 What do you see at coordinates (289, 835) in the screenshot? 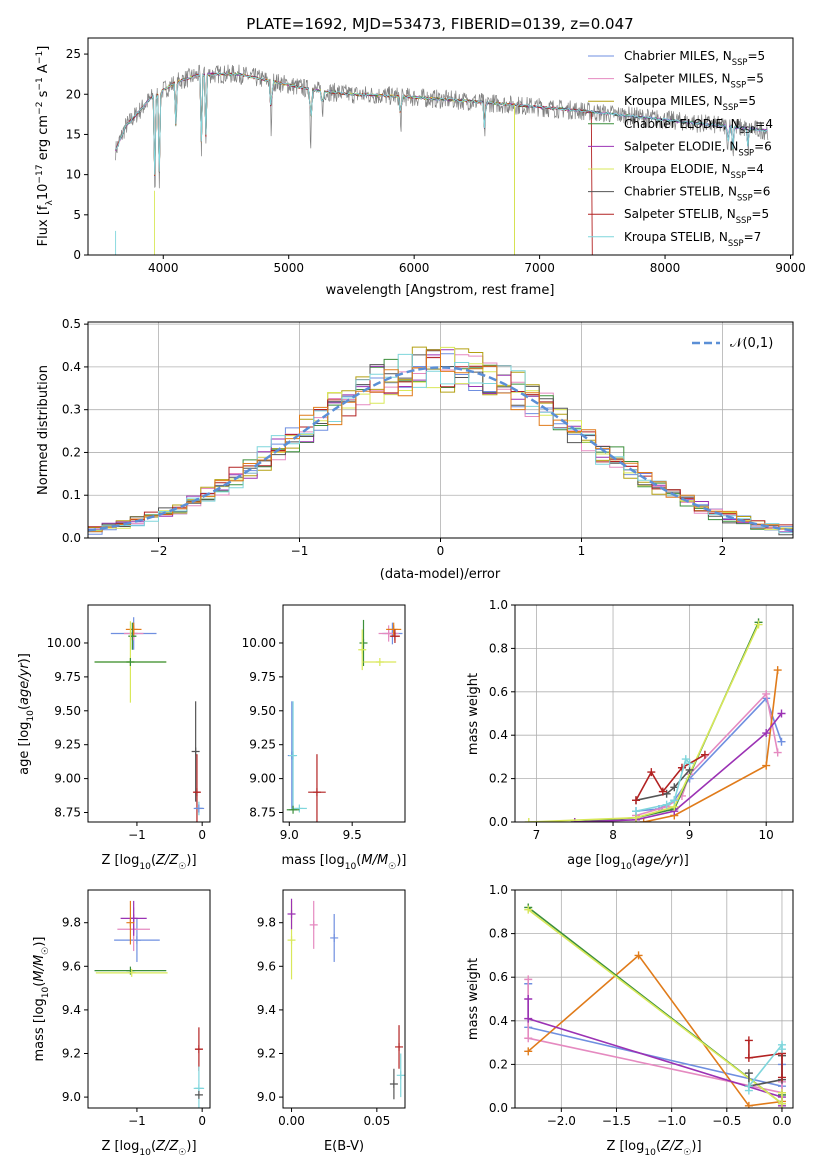
I see `x-tick-label: 9.0` at bounding box center [289, 835].